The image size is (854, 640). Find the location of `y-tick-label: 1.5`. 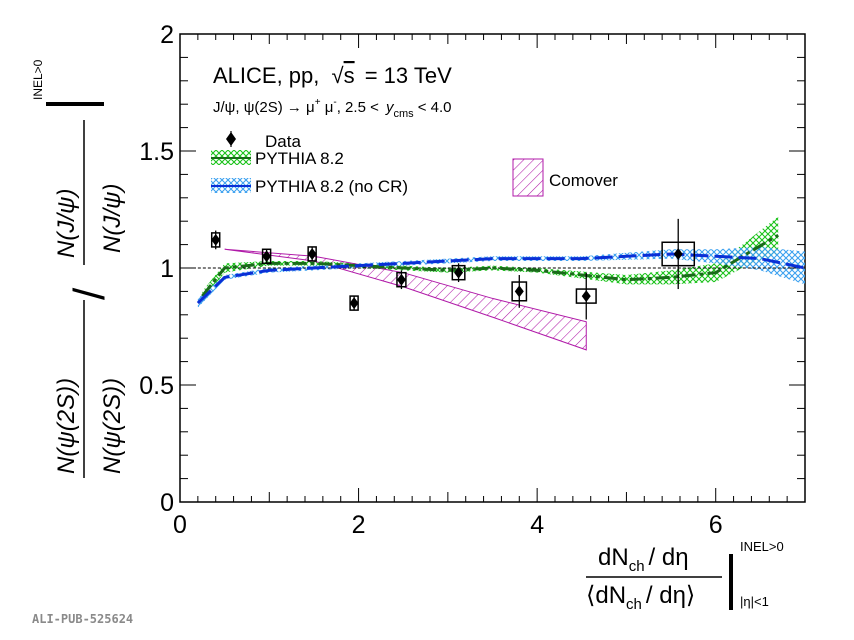

y-tick-label: 1.5 is located at coordinates (156, 152).